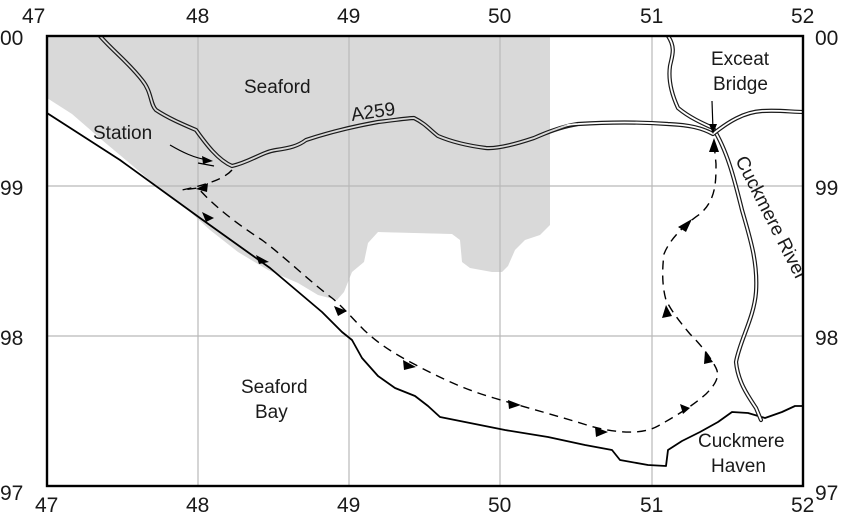 The image size is (842, 521). What do you see at coordinates (826, 493) in the screenshot?
I see `y-tick-right: 97` at bounding box center [826, 493].